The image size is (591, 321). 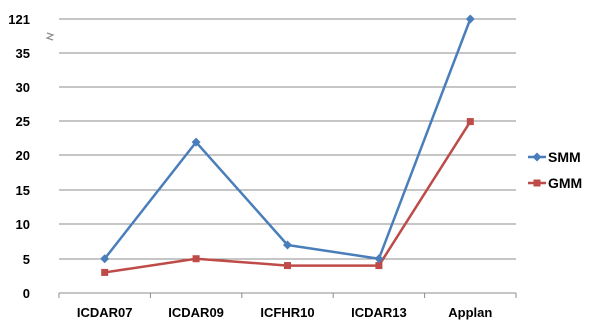 I want to click on axis-break-icon, so click(x=50, y=36).